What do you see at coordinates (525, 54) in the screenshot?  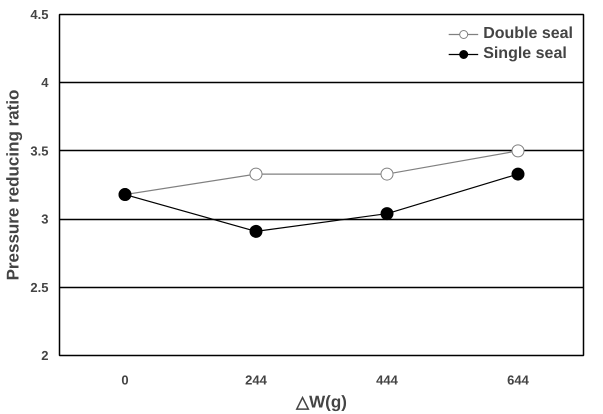 I see `legend-label: Single seal` at bounding box center [525, 54].